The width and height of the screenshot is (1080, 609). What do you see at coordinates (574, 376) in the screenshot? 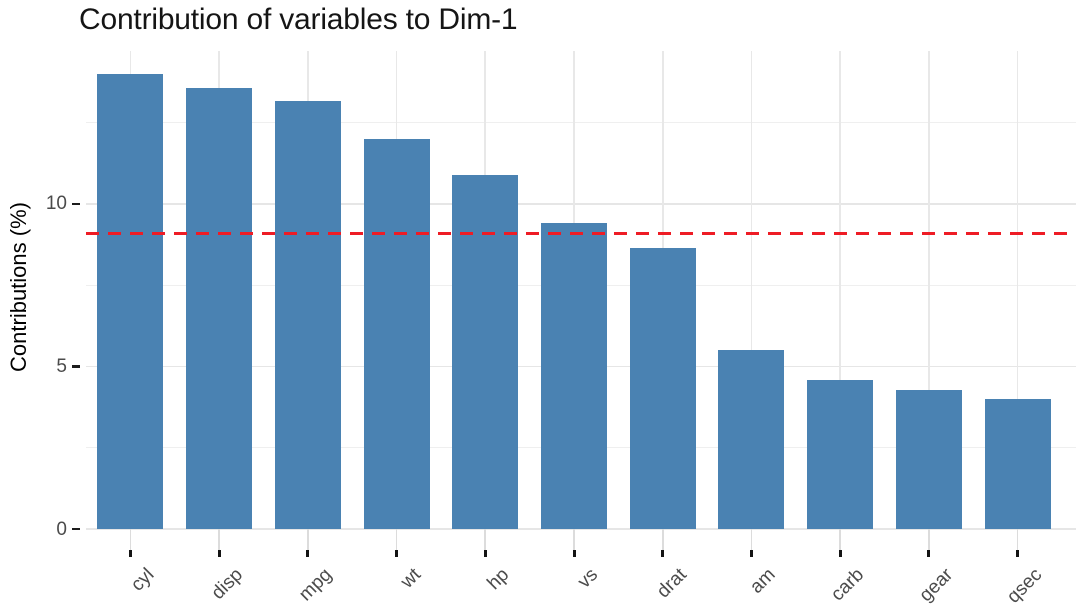
I see `bar-vs` at bounding box center [574, 376].